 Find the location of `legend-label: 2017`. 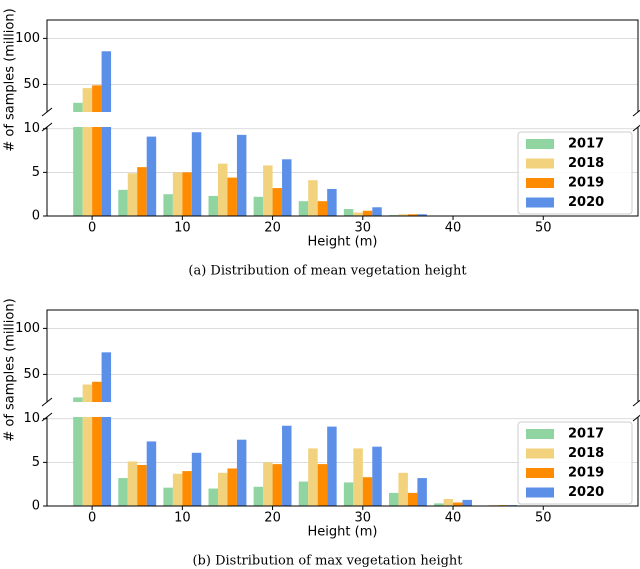

legend-label: 2017 is located at coordinates (586, 434).